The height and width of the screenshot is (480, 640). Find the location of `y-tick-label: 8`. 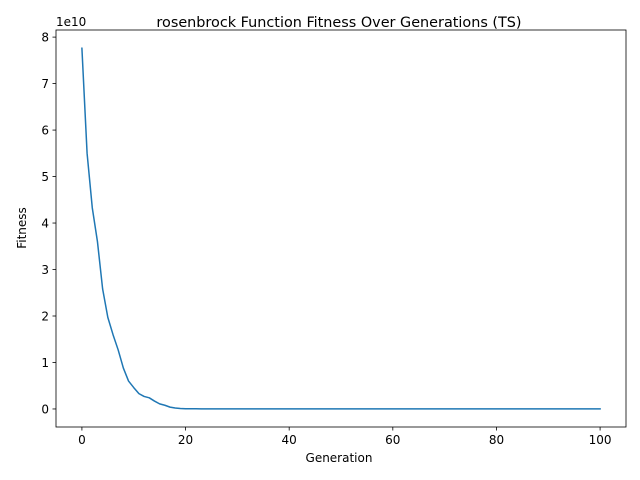

y-tick-label: 8 is located at coordinates (45, 38).